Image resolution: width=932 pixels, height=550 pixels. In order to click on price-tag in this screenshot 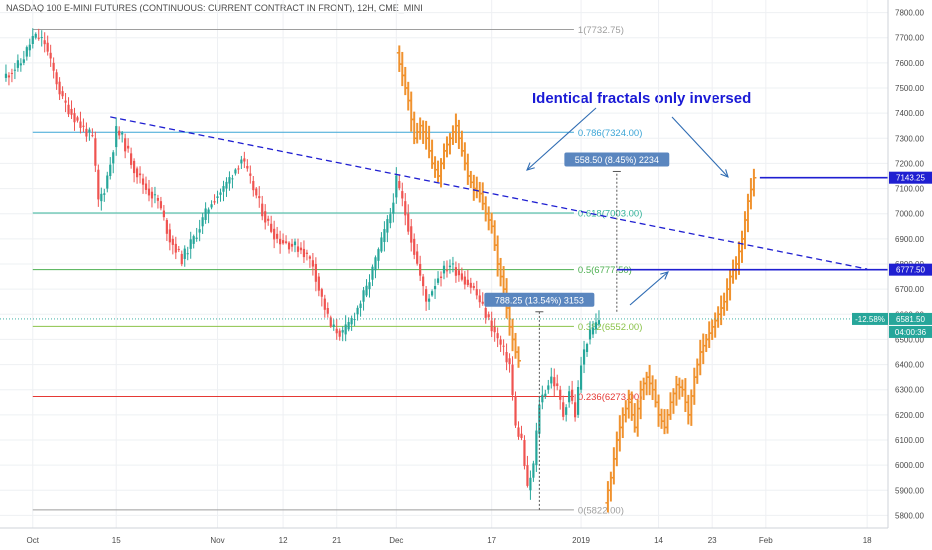, I will do `click(910, 269)`.